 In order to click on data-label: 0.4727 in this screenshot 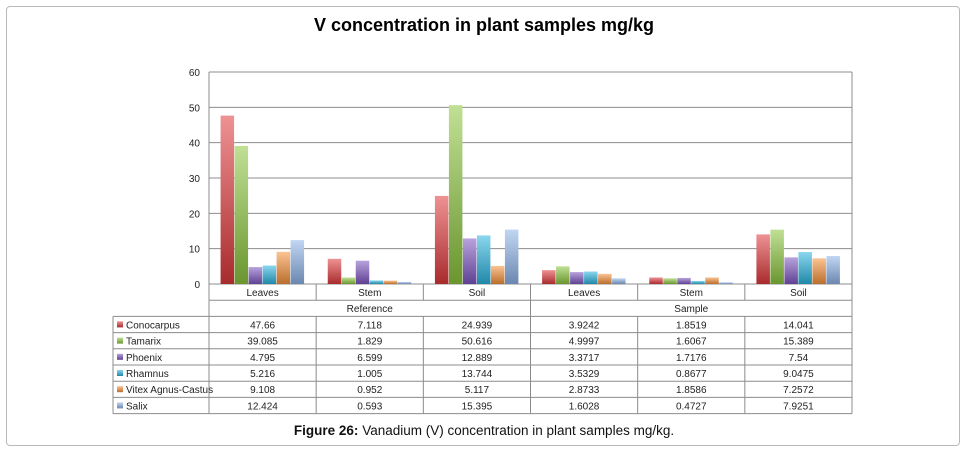, I will do `click(691, 406)`.